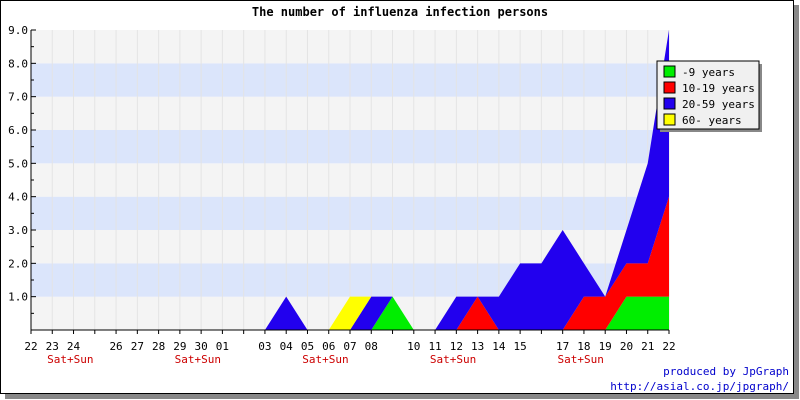 Image resolution: width=800 pixels, height=400 pixels. I want to click on y-tick-label: 9.0, so click(18, 30).